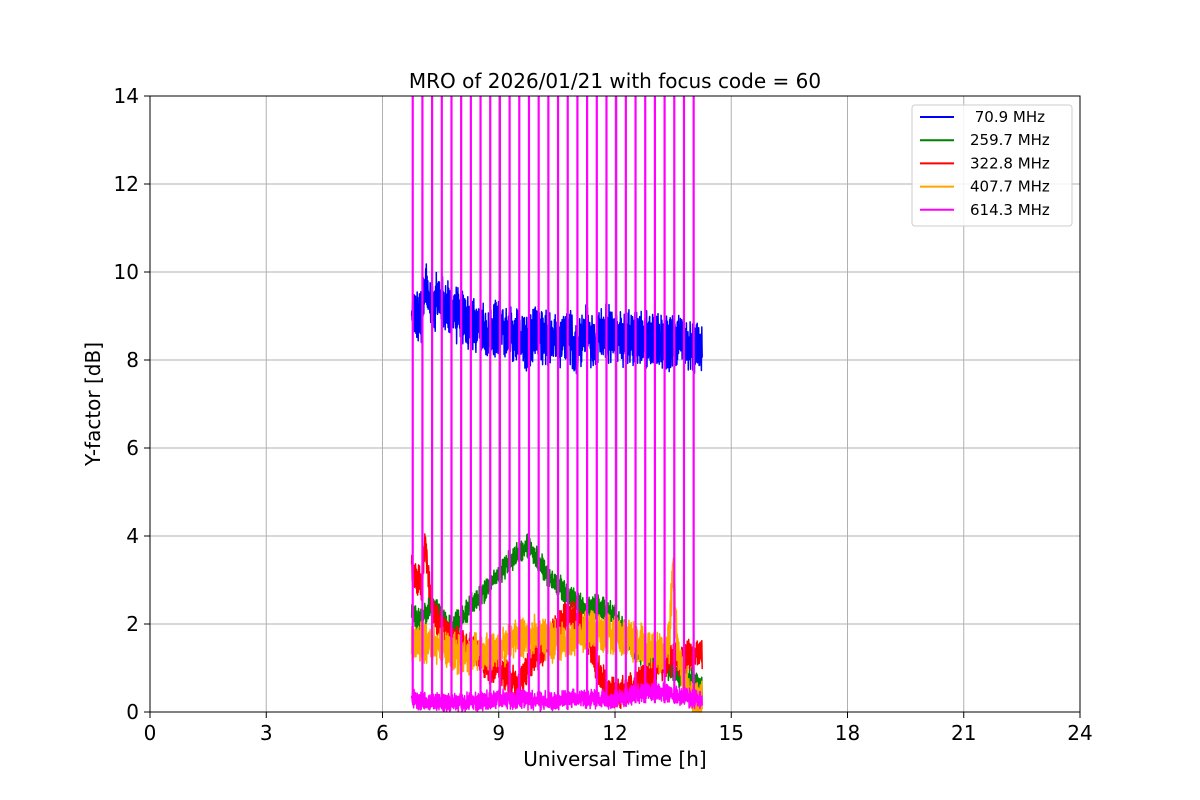  I want to click on x-tick-label: 24, so click(1079, 733).